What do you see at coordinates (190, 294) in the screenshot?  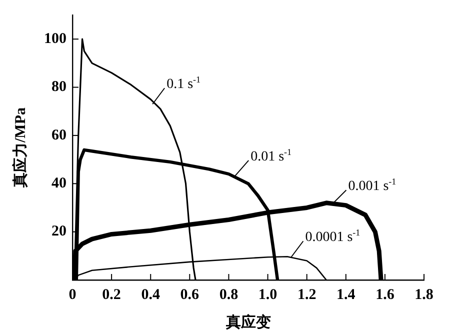 I see `x-tick-label: 0.6` at bounding box center [190, 294].